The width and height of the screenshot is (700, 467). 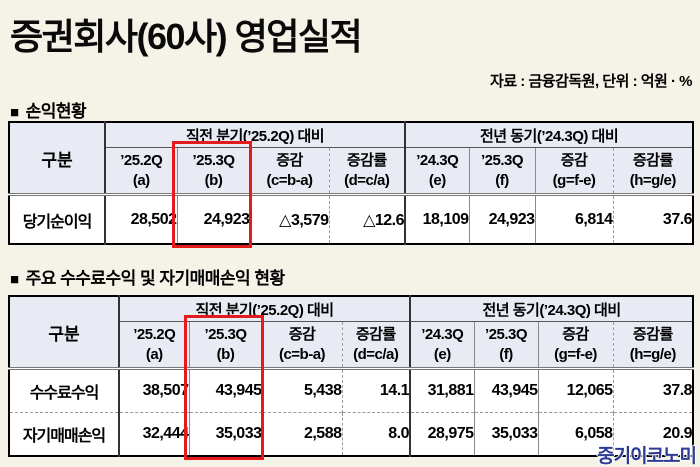 I want to click on section-title-fees: ■ 주요 수수료수익 및 자기매매손익 현황, so click(x=147, y=276).